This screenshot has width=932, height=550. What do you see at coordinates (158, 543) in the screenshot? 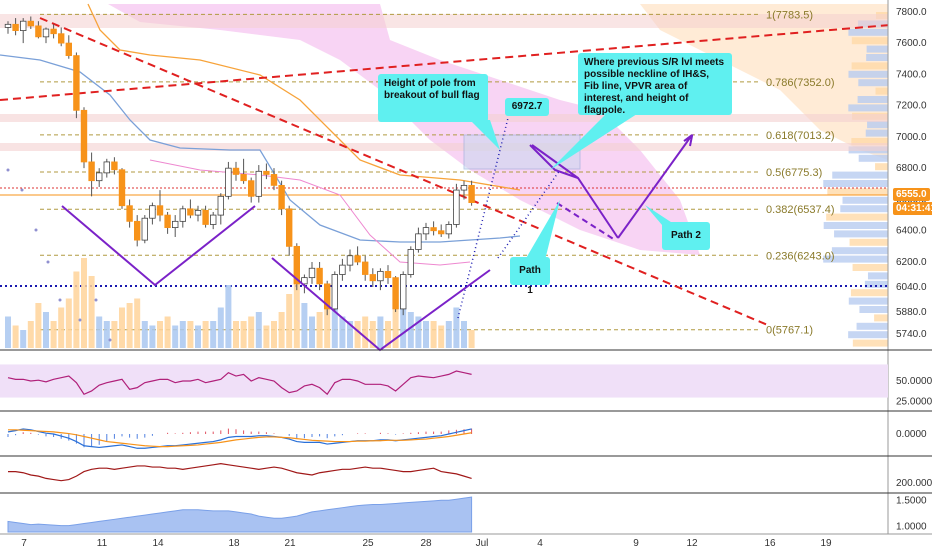
I see `x-tick-label: 14` at bounding box center [158, 543].